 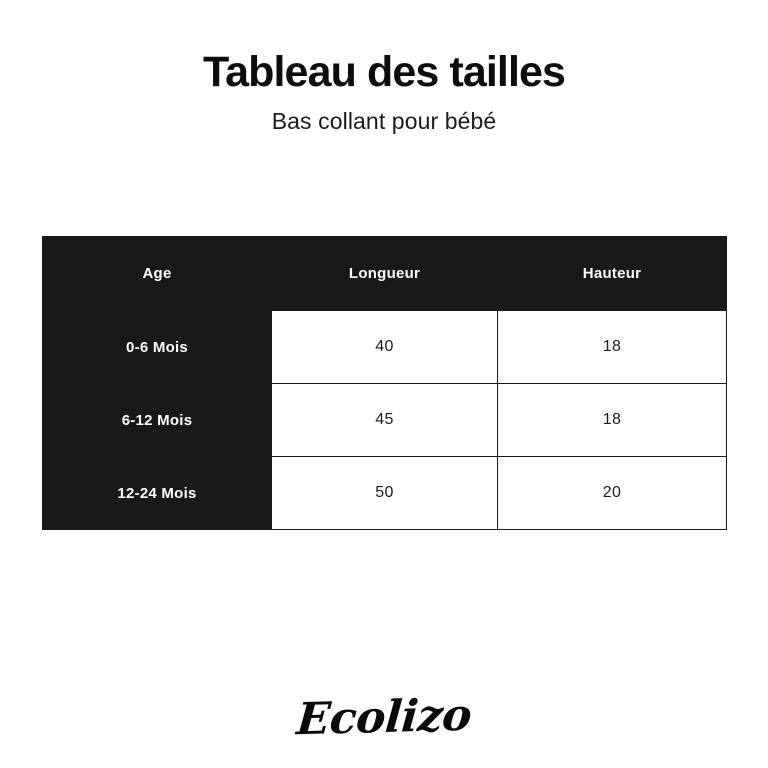 What do you see at coordinates (157, 273) in the screenshot?
I see `column-header-age: Age` at bounding box center [157, 273].